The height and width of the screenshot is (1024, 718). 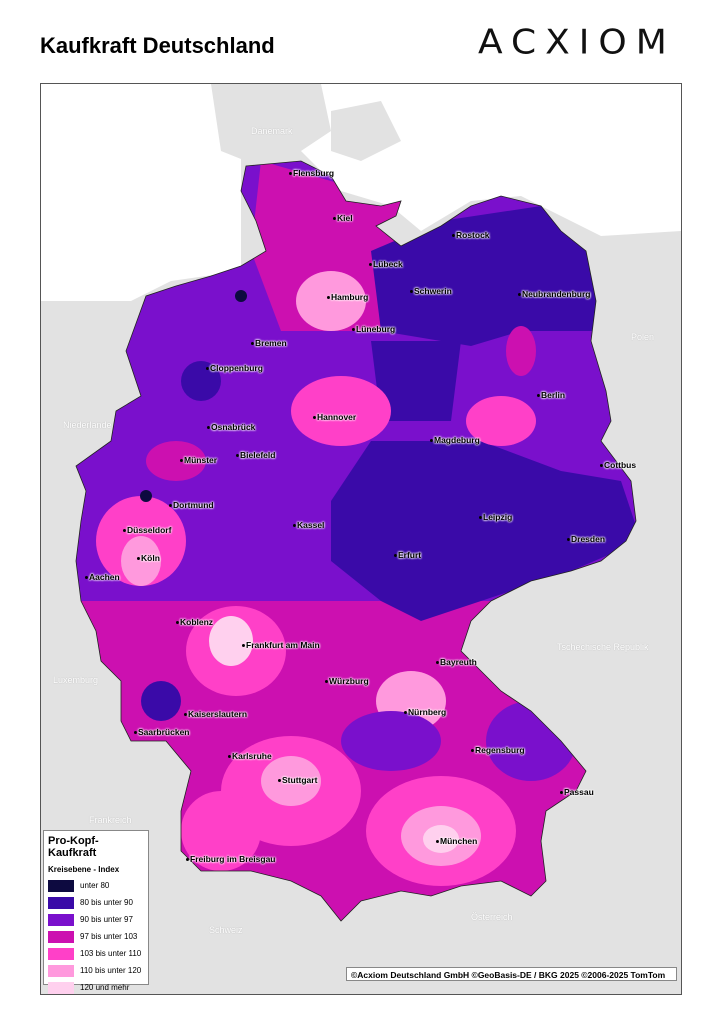 What do you see at coordinates (148, 558) in the screenshot?
I see `city-label: Köln` at bounding box center [148, 558].